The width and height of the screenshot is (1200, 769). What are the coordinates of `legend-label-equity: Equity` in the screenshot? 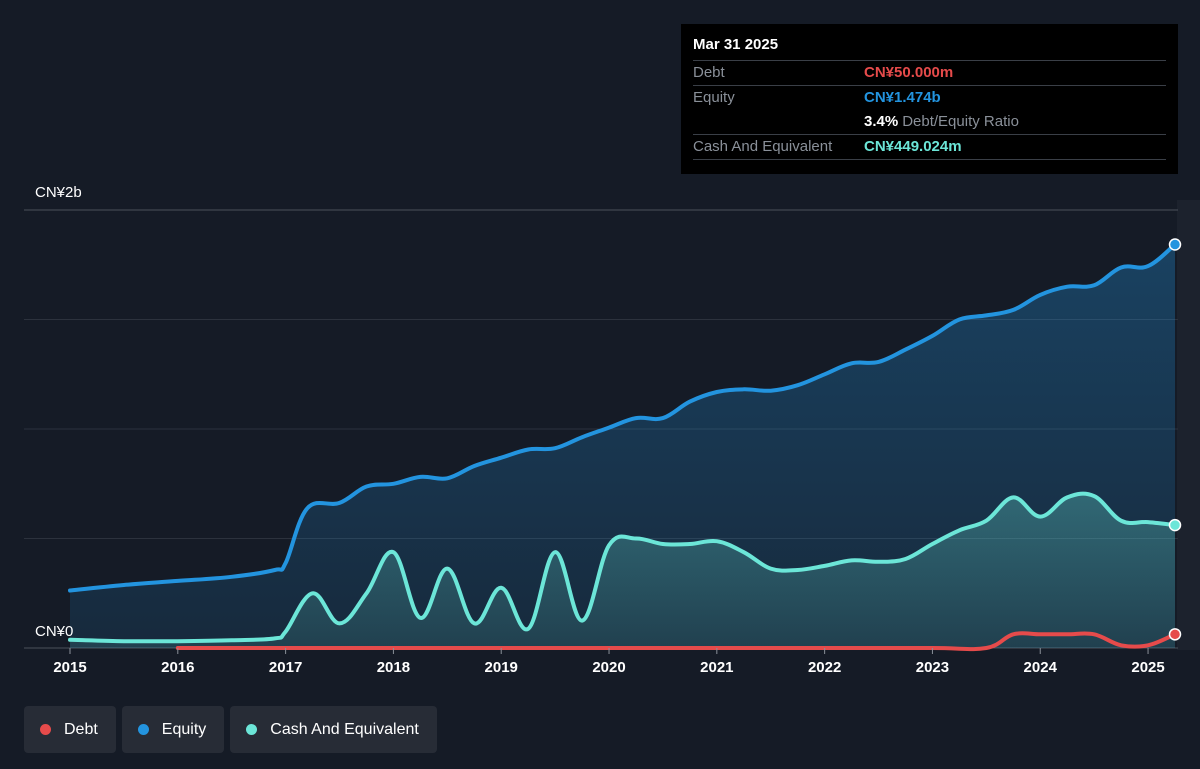 It's located at (184, 729).